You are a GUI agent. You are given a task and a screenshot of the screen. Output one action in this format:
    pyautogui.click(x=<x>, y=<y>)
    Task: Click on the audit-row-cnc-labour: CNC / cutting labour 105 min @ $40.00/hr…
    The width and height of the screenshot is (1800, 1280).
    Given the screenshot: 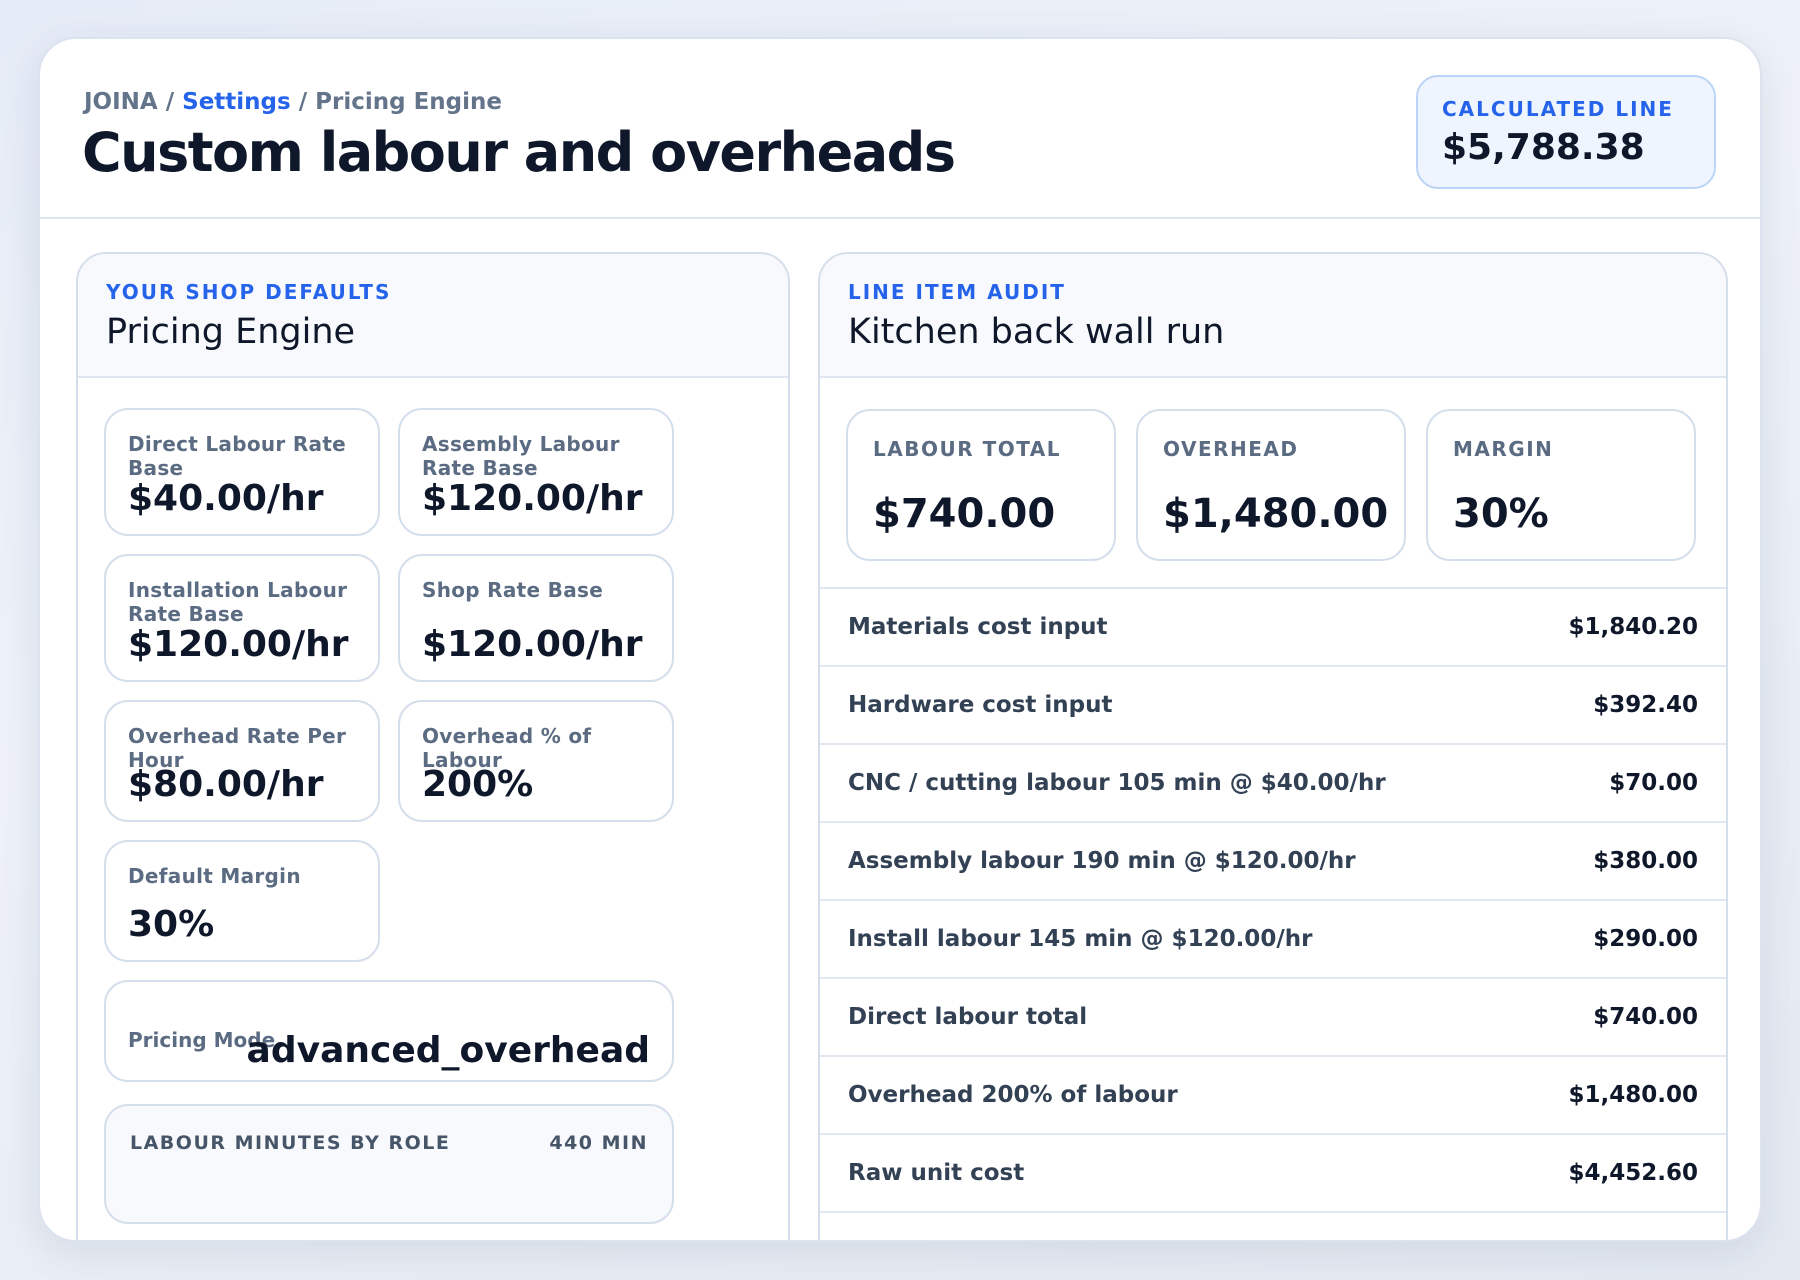 What is the action you would take?
    pyautogui.click(x=1273, y=784)
    